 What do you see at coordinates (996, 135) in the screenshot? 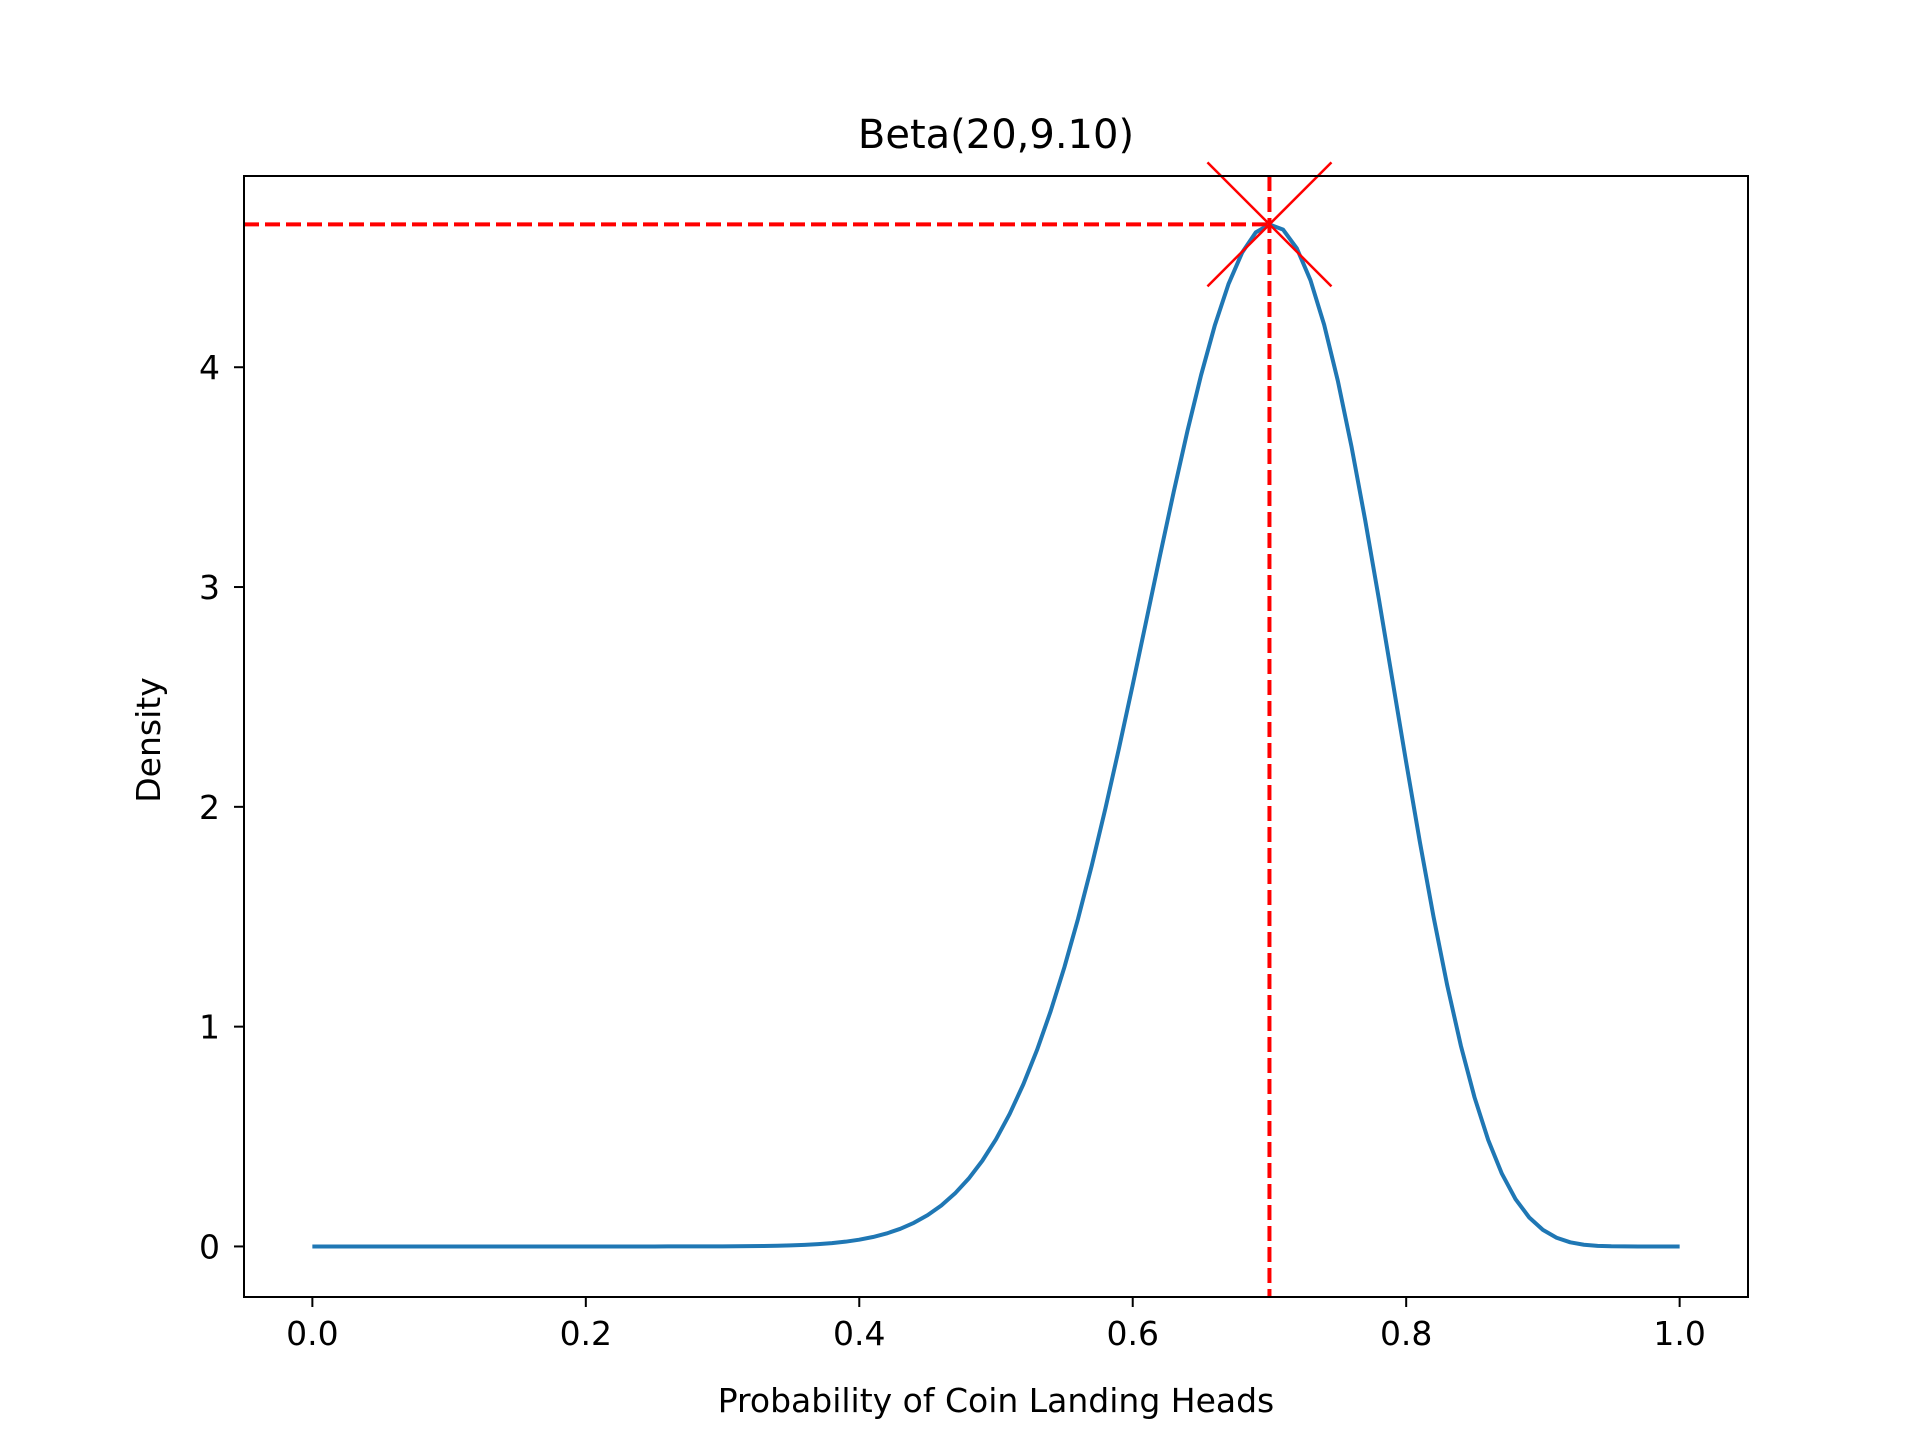
I see `chart-title: Beta(20,9.10)` at bounding box center [996, 135].